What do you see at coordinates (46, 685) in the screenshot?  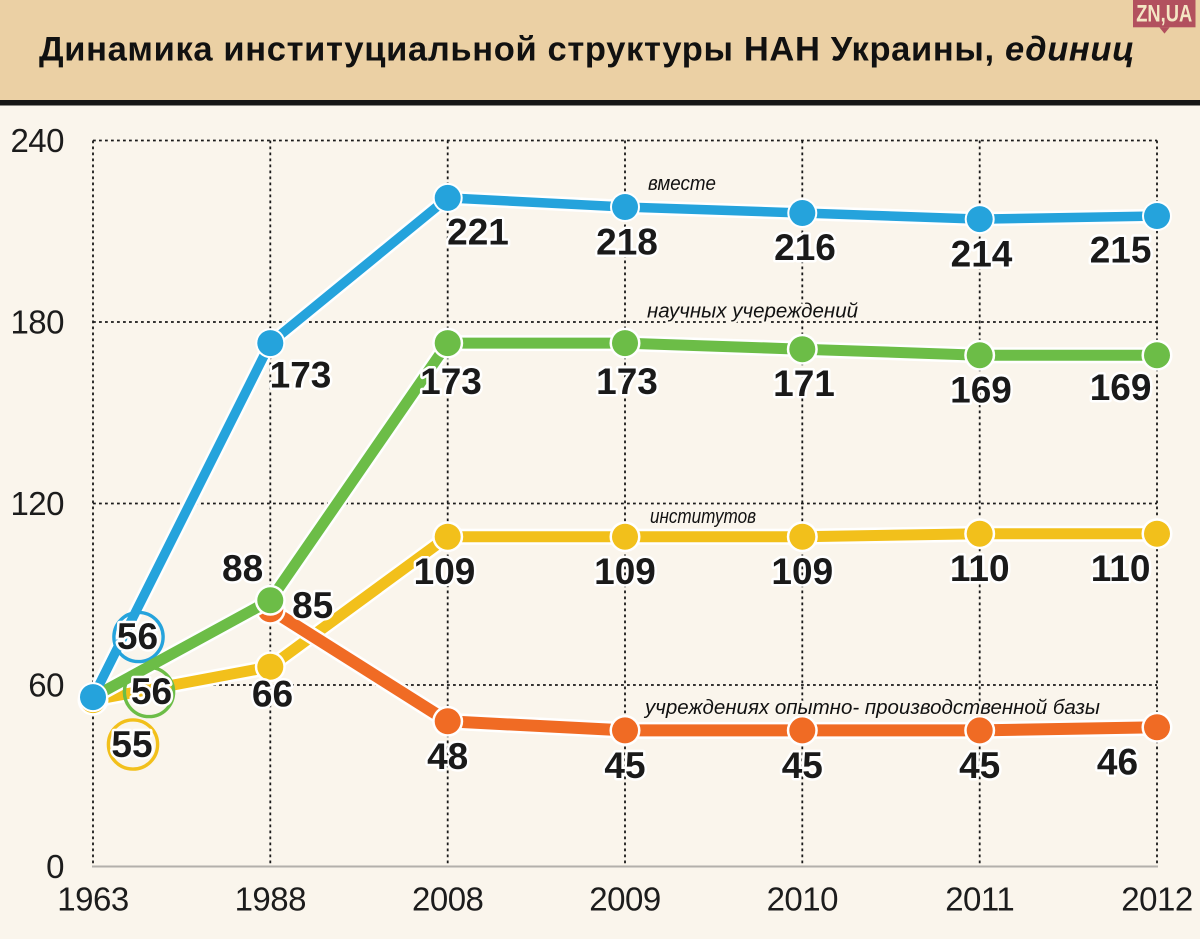 I see `svg-text: 60` at bounding box center [46, 685].